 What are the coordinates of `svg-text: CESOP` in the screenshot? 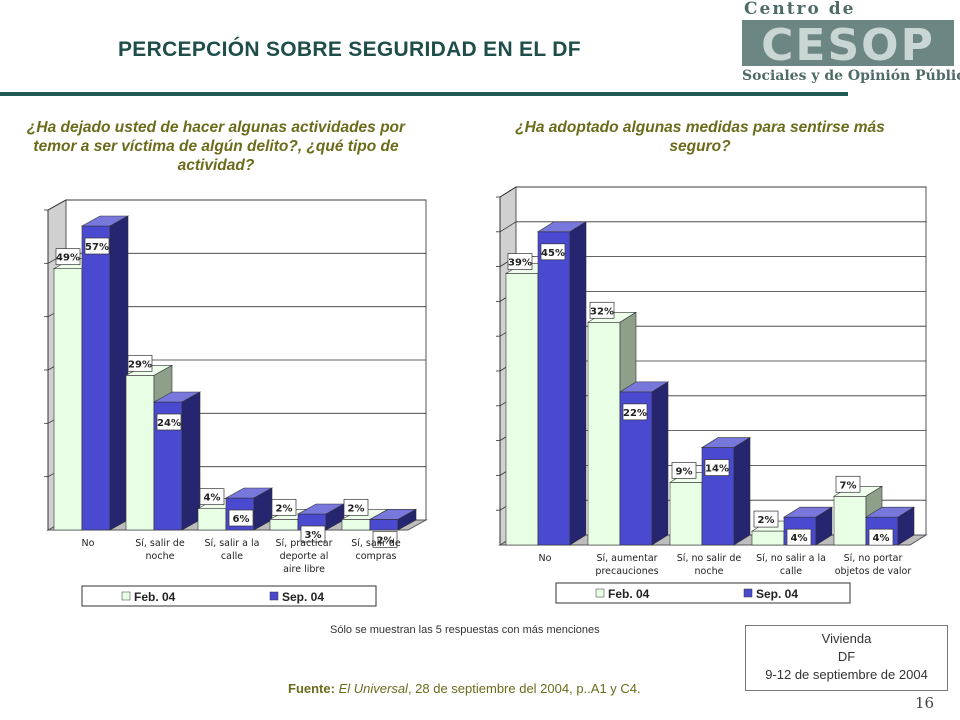 It's located at (848, 43).